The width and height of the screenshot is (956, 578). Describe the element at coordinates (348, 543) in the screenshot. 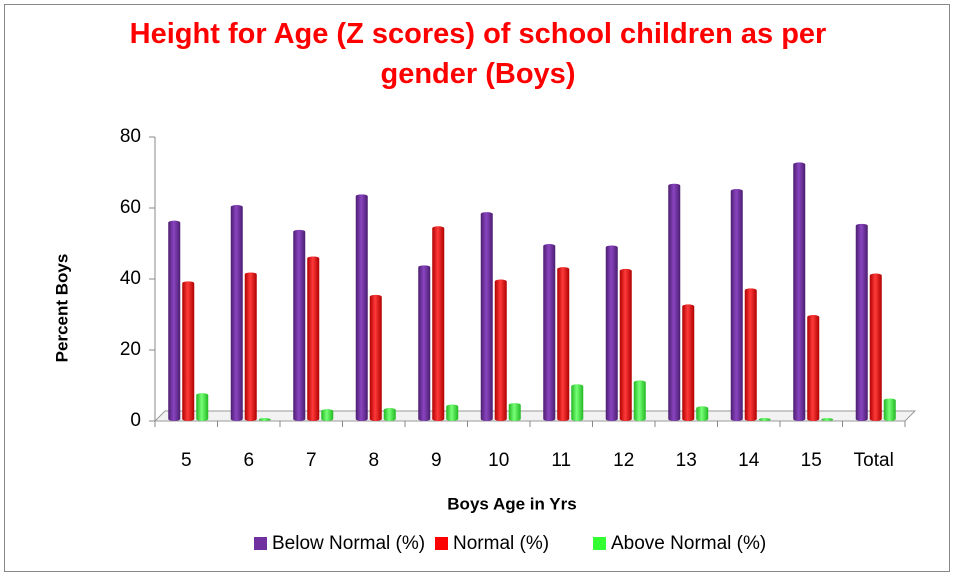

I see `legend-label: Below Normal (%)` at that location.